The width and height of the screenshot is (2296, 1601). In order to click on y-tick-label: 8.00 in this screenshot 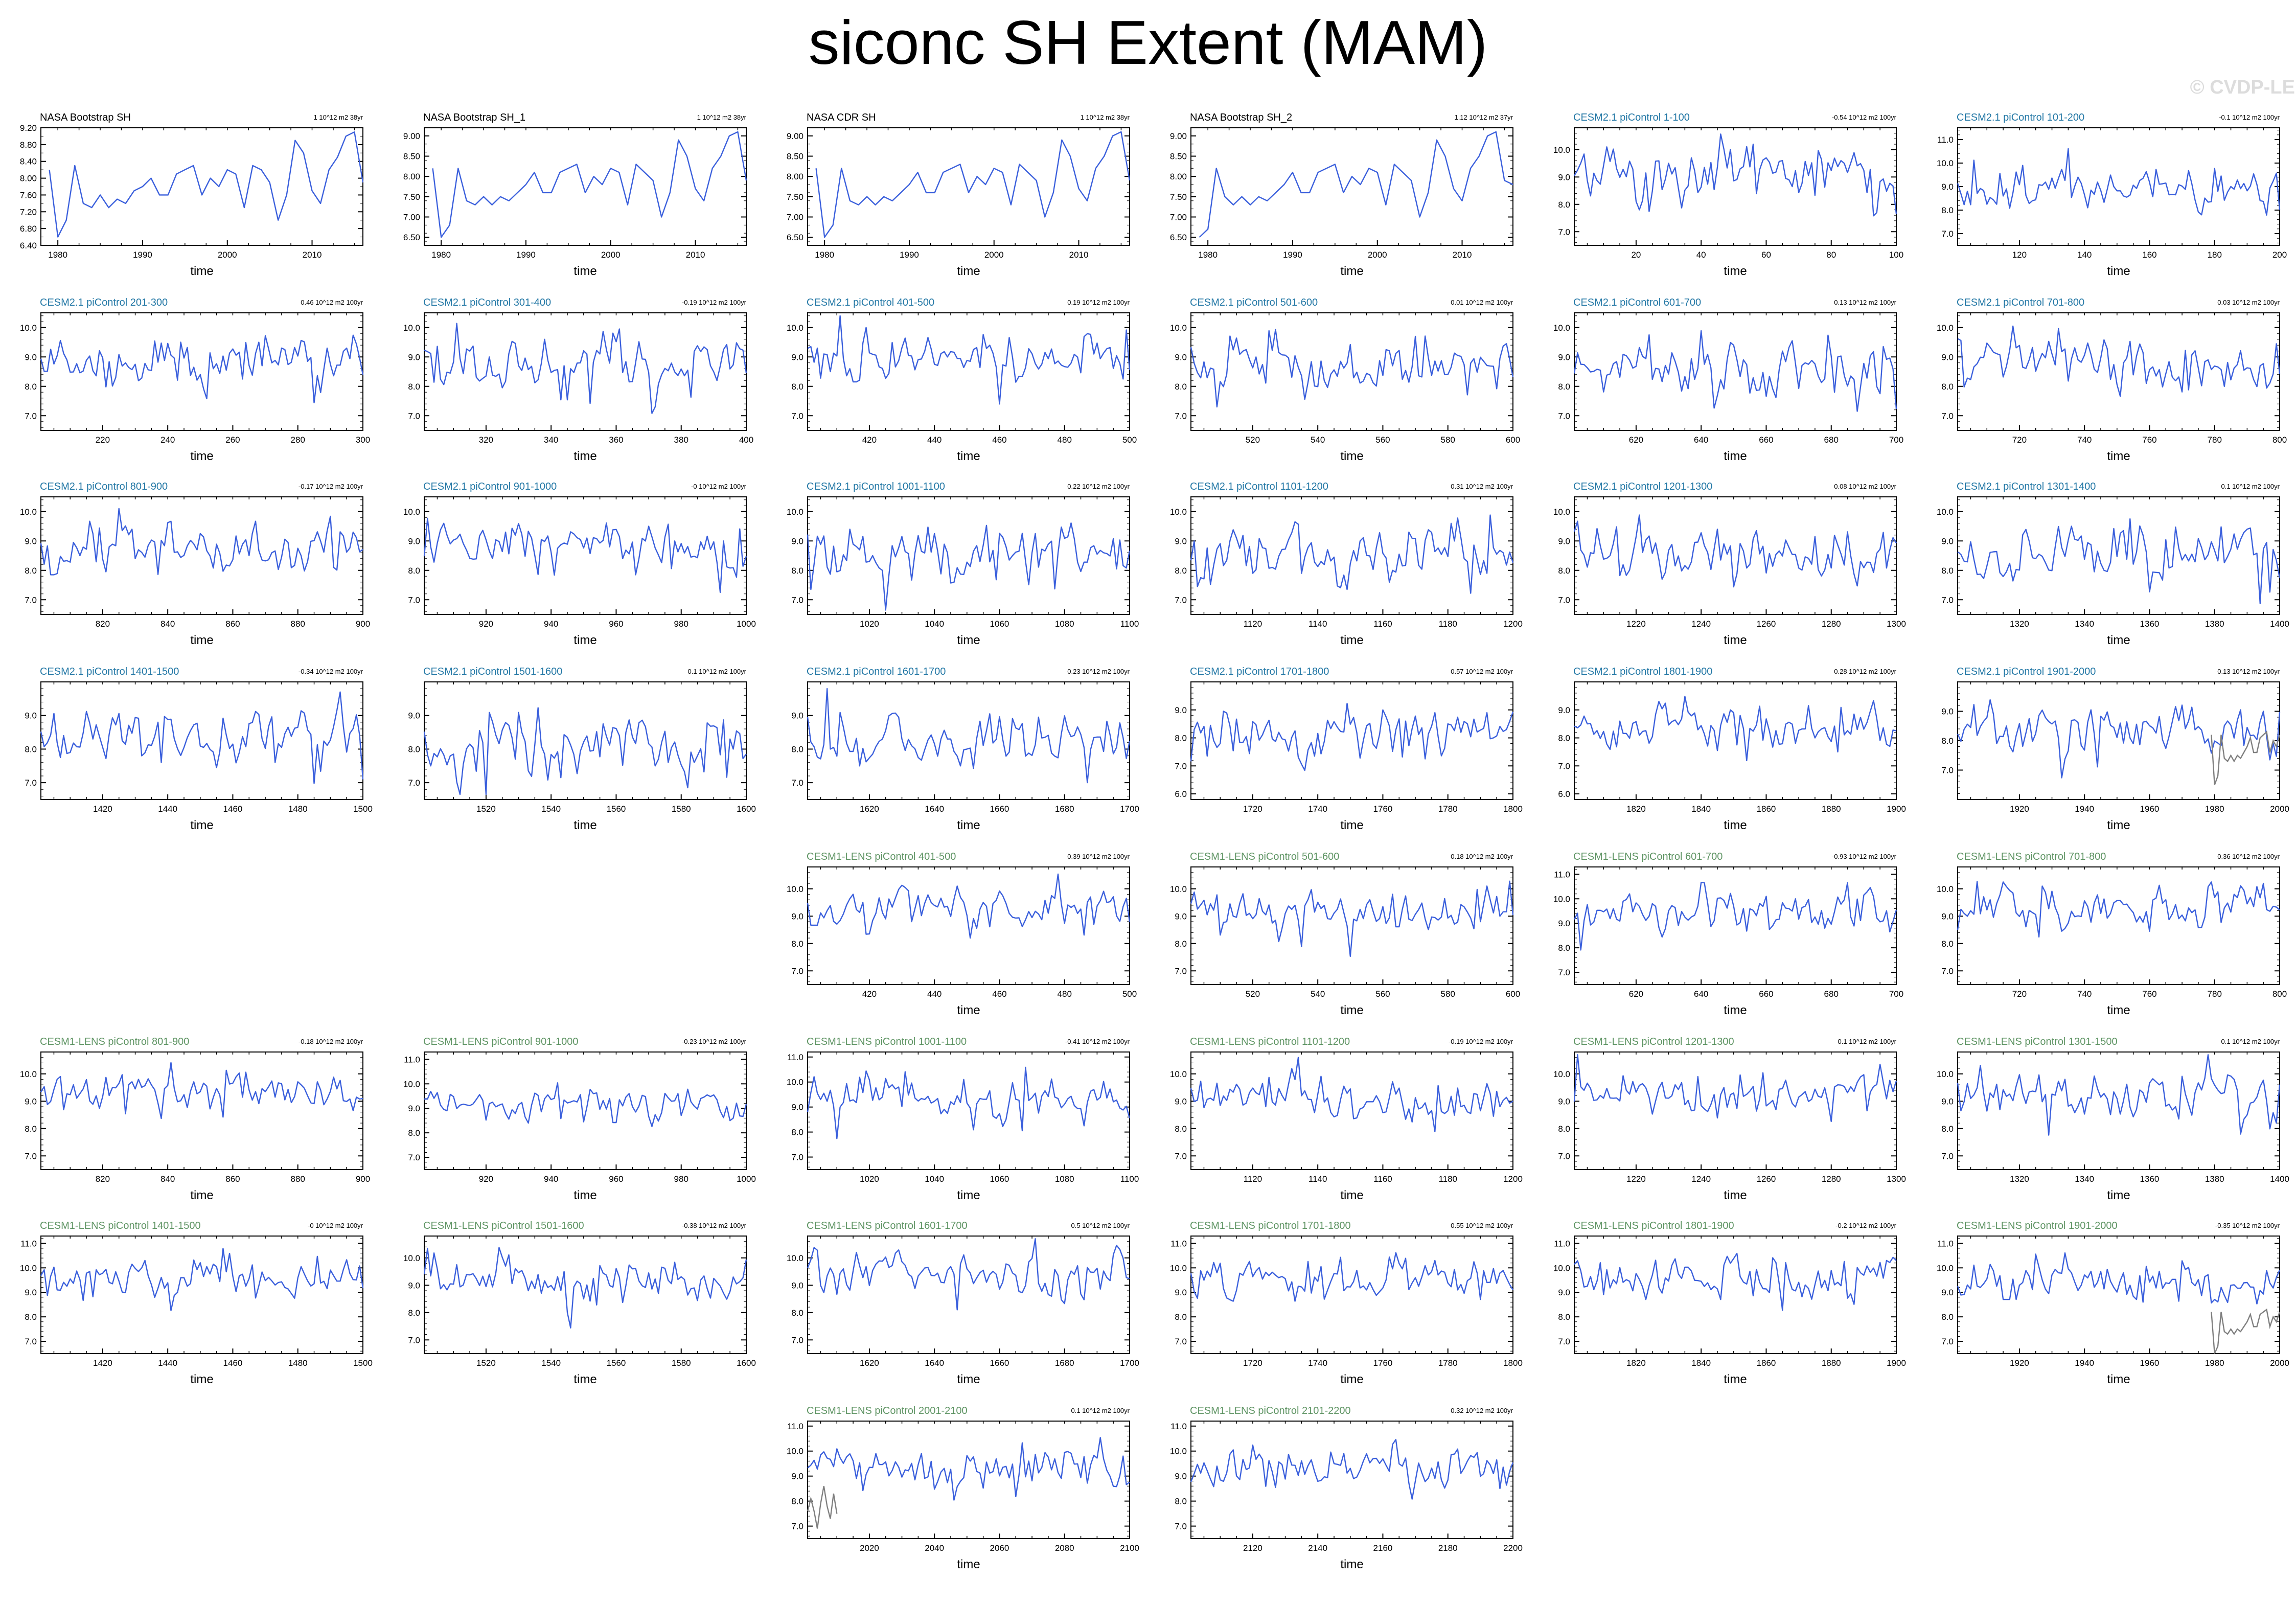, I will do `click(795, 176)`.